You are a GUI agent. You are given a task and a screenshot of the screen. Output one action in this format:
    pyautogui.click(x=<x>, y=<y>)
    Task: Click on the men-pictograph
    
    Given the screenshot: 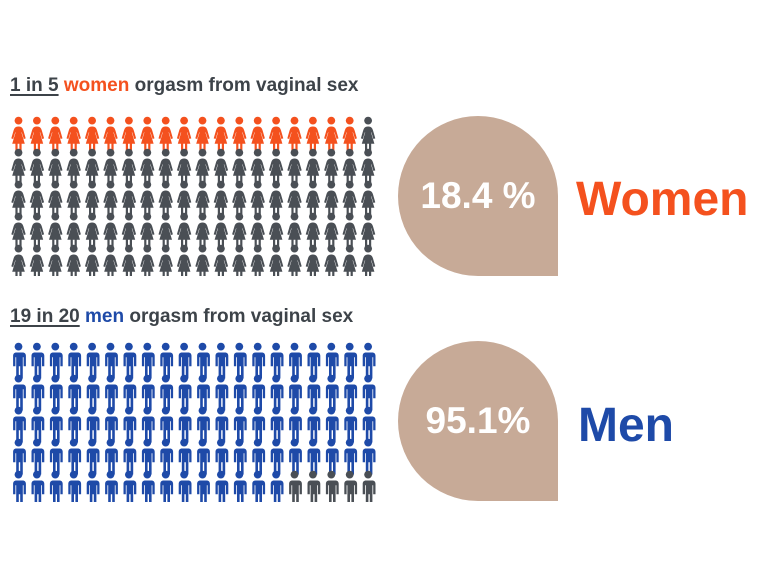 What is the action you would take?
    pyautogui.click(x=194, y=422)
    